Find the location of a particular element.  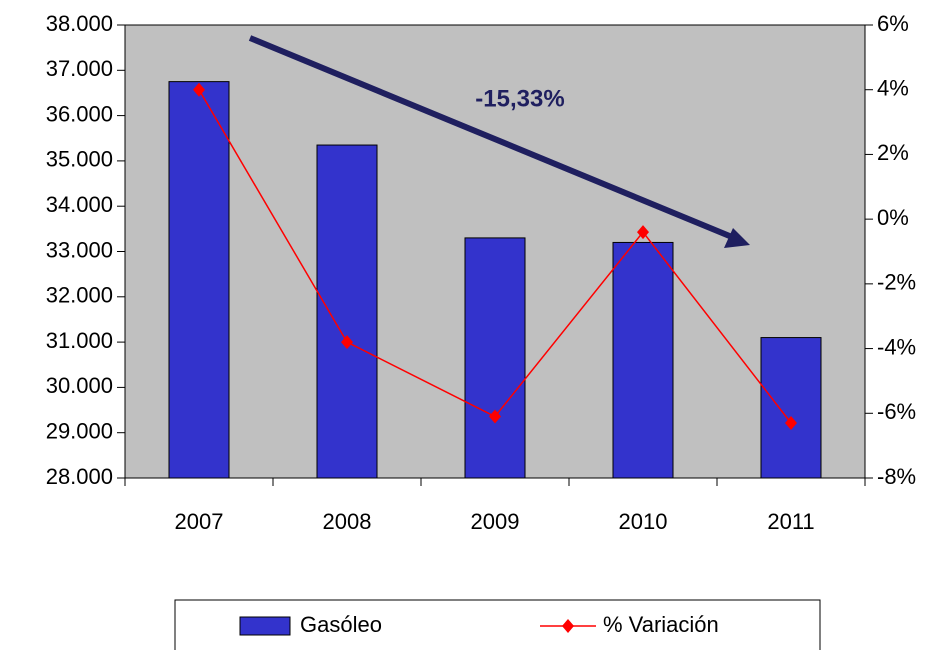

y-tick-label: 32.000 is located at coordinates (79, 295).